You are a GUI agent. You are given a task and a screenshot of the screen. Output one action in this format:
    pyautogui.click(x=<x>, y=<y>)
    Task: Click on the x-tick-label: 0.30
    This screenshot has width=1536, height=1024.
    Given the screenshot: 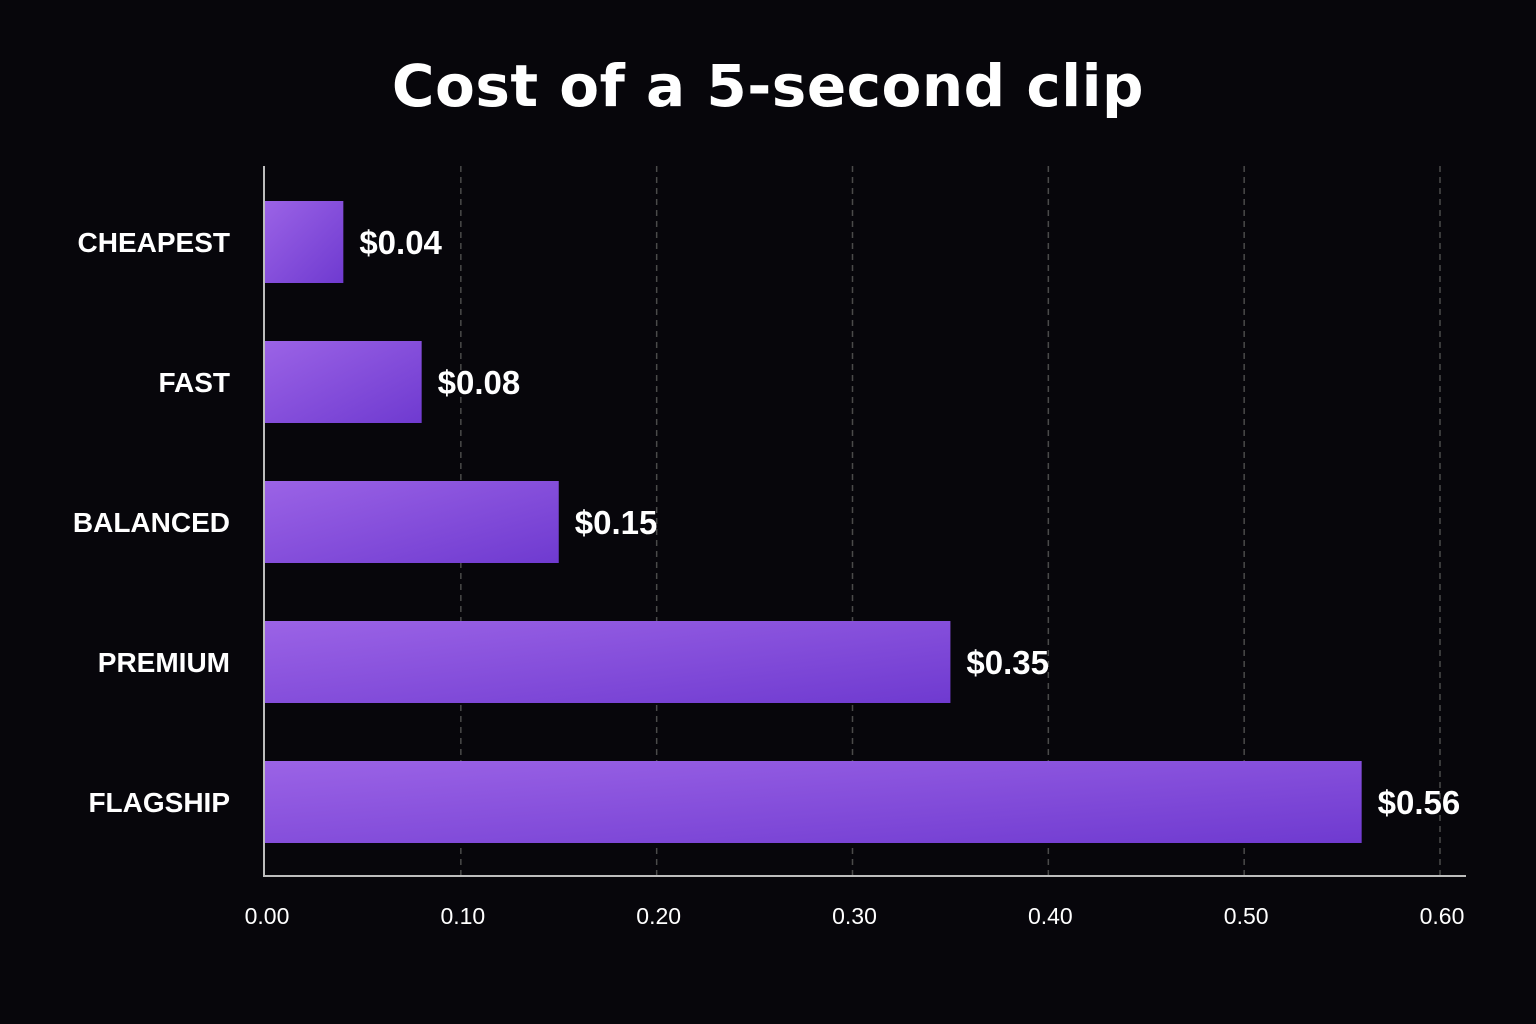 What is the action you would take?
    pyautogui.click(x=854, y=916)
    